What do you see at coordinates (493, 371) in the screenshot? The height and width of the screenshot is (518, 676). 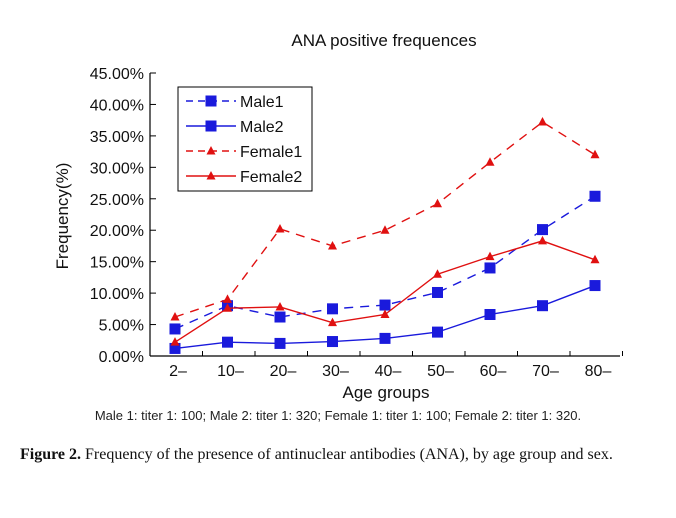 I see `x-tick-label: 60–` at bounding box center [493, 371].